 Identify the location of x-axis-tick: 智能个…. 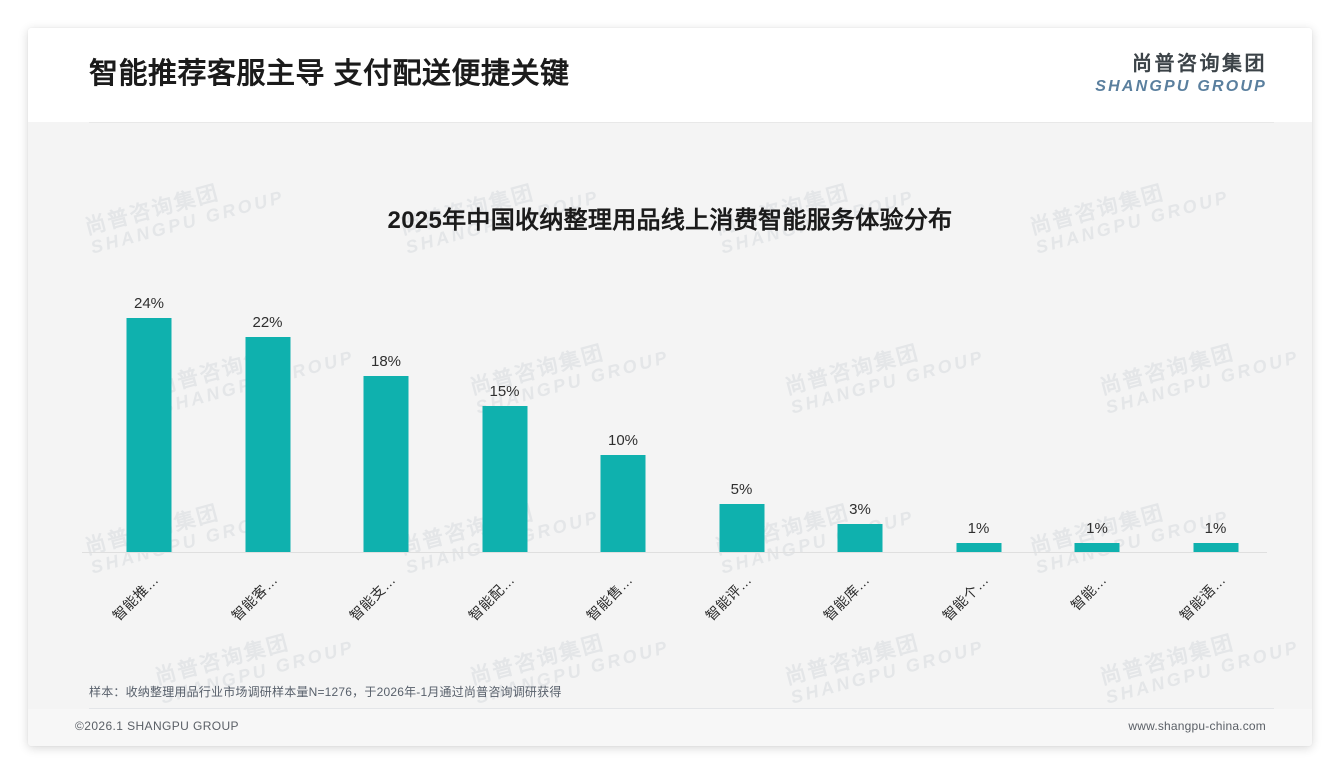
(979, 613).